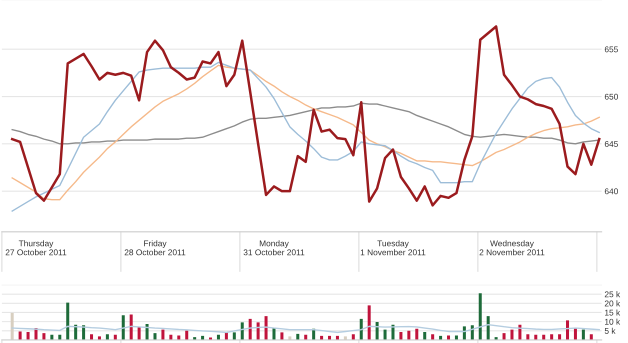  Describe the element at coordinates (611, 49) in the screenshot. I see `y-tick-label: 655` at that location.